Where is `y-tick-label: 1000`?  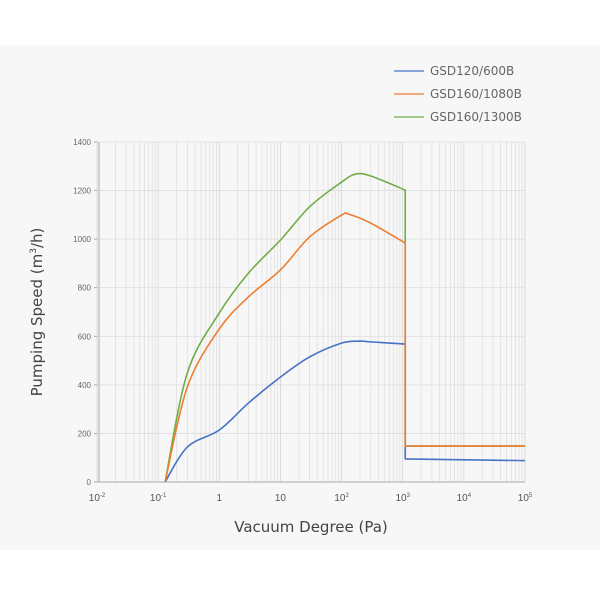 y-tick-label: 1000 is located at coordinates (82, 239).